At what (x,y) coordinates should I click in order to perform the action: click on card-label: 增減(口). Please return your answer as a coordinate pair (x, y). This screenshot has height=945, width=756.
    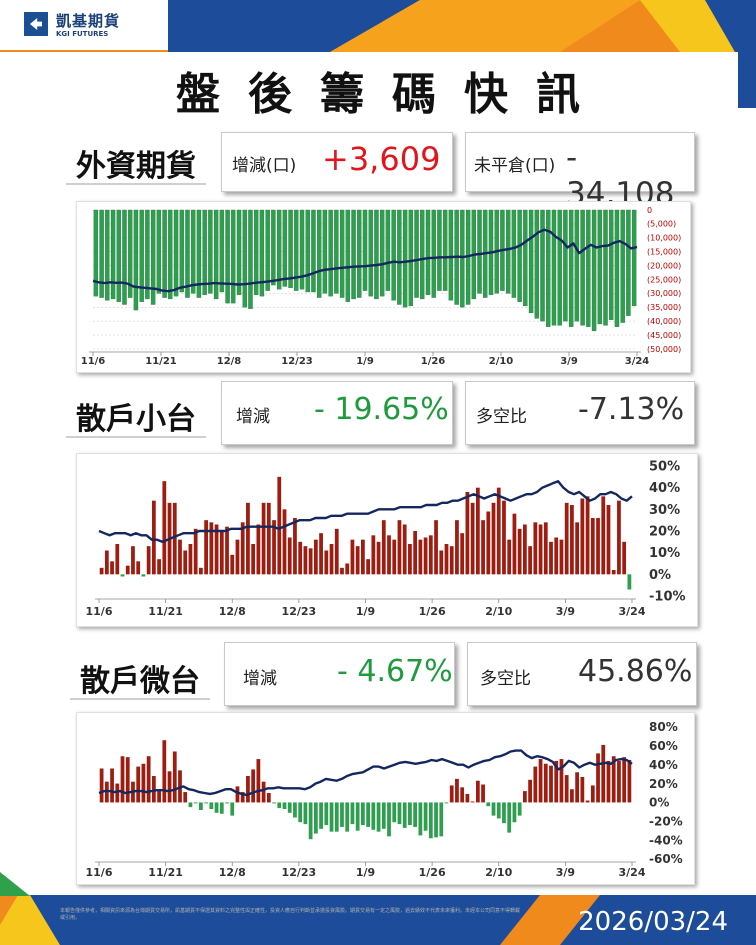
    Looking at the image, I should click on (264, 166).